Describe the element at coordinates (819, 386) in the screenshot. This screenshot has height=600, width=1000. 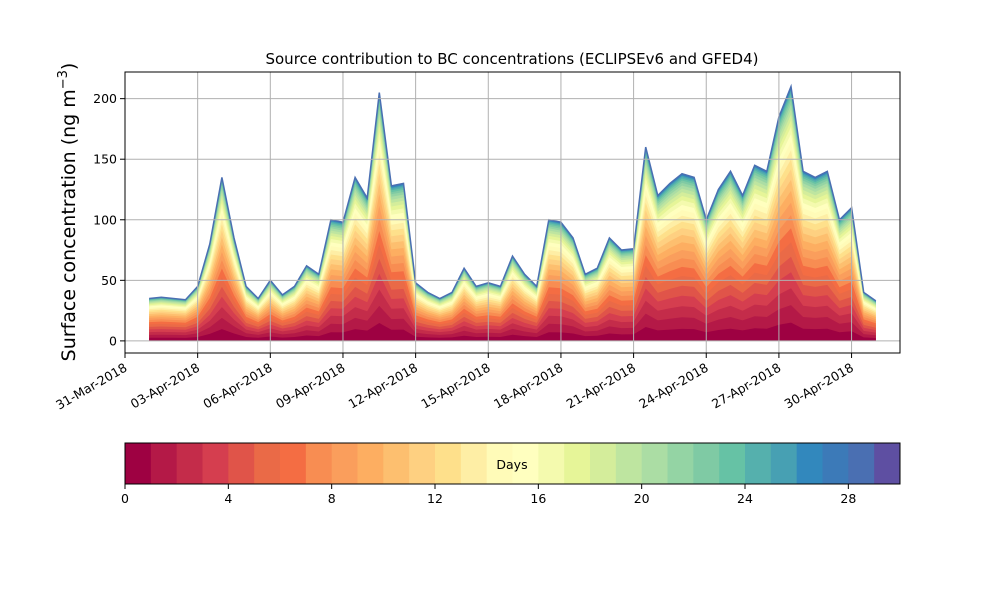
I see `x-tick-label: 30-Apr-2018` at that location.